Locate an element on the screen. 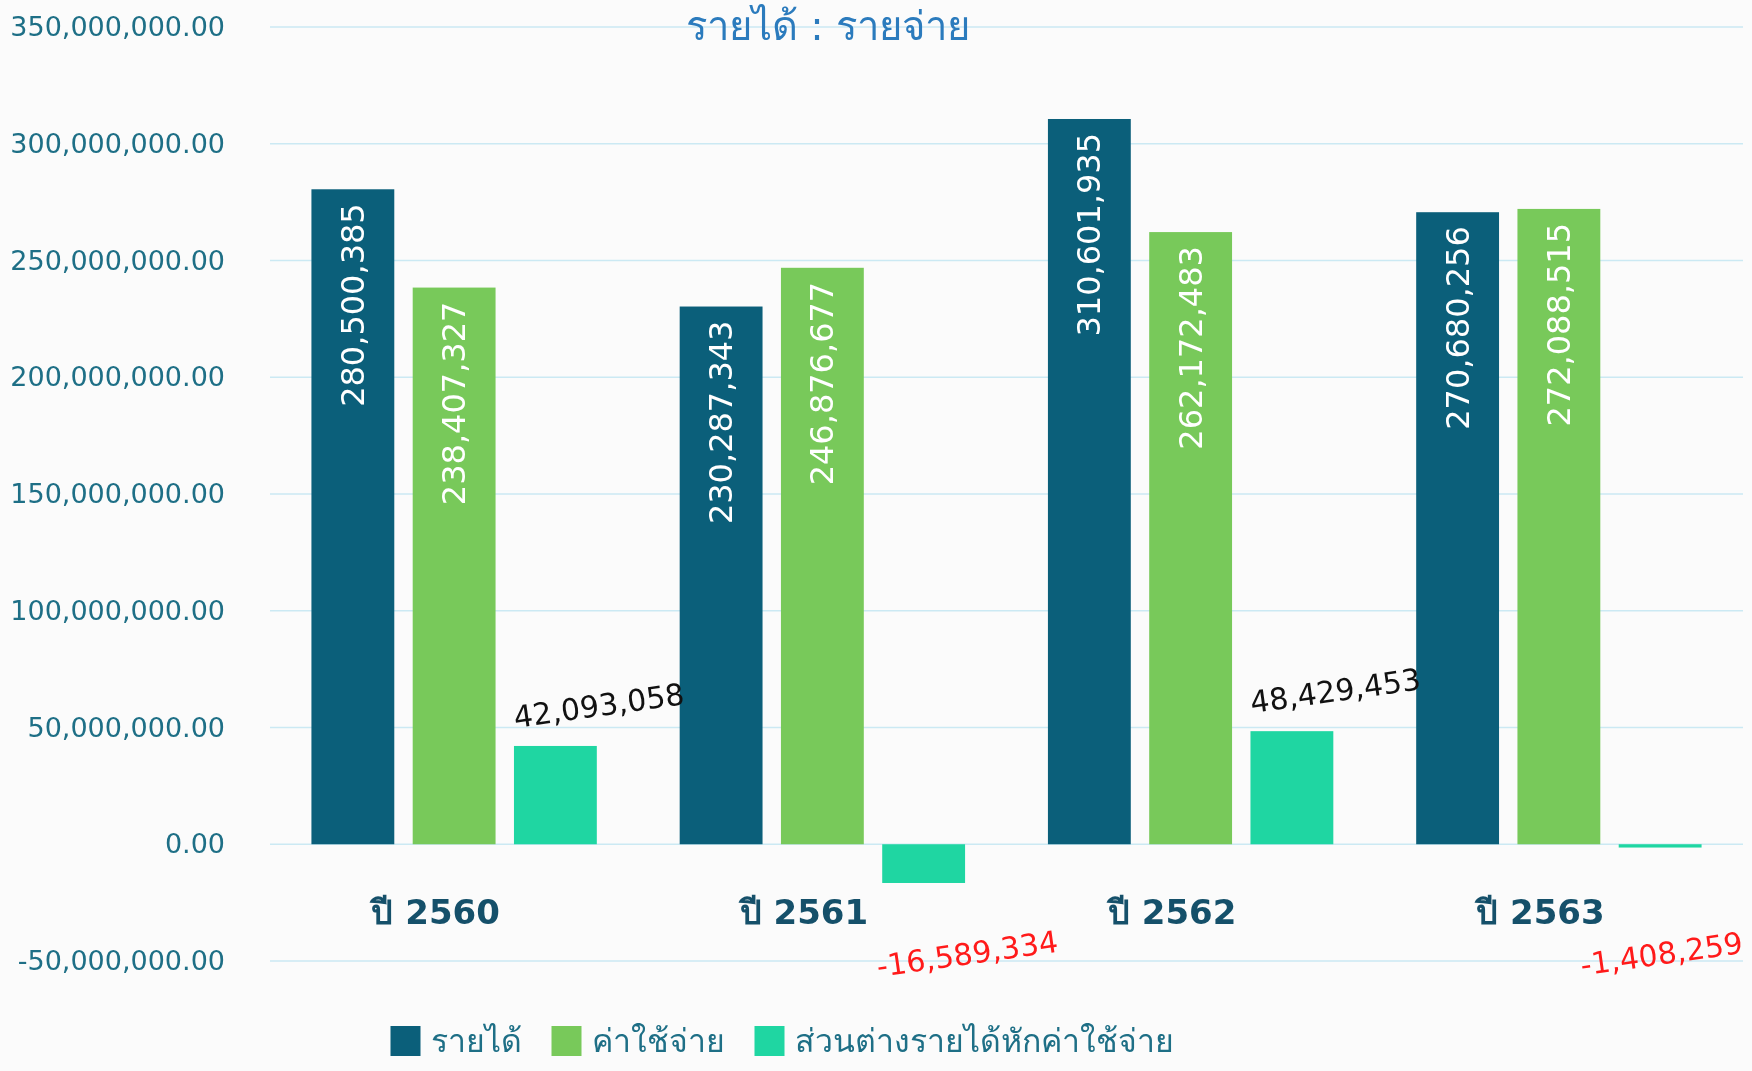 This screenshot has height=1071, width=1752. x-tick-label: ปี 2561 is located at coordinates (803, 912).